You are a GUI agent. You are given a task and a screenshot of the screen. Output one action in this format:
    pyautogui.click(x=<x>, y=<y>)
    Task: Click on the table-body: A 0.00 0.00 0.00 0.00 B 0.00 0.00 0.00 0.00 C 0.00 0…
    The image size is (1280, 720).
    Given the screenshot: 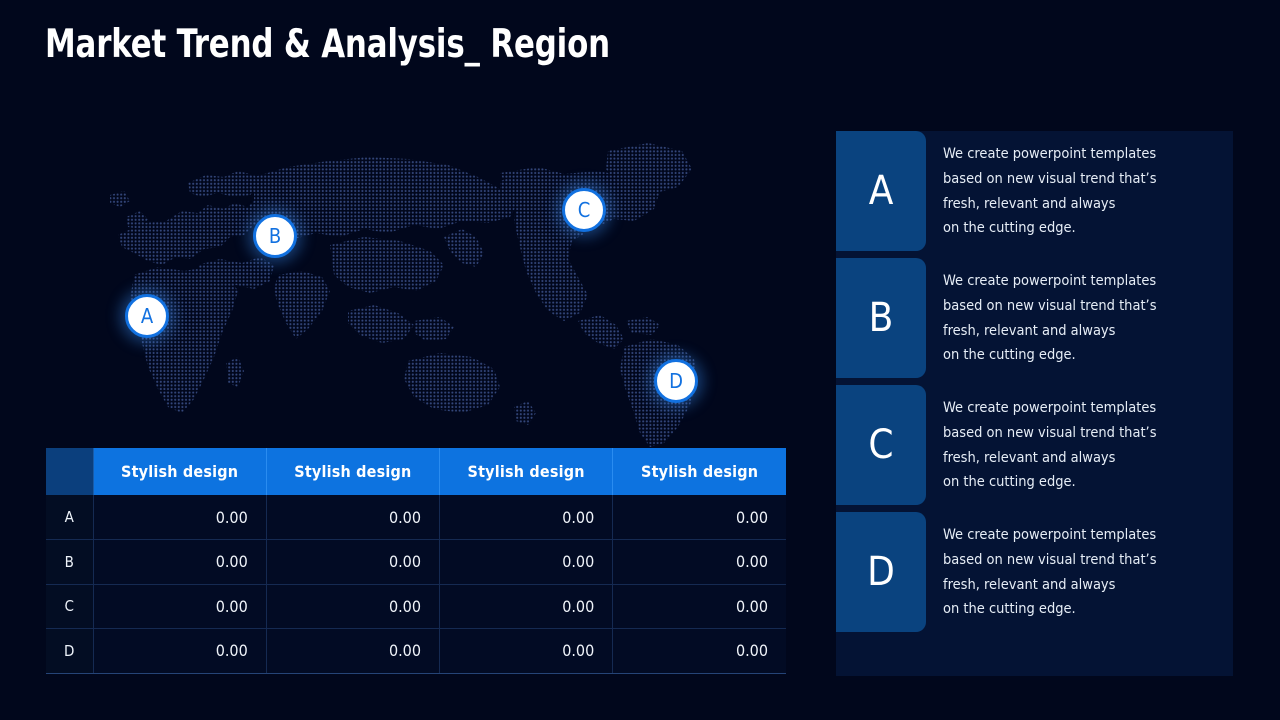 What is the action you would take?
    pyautogui.click(x=416, y=584)
    